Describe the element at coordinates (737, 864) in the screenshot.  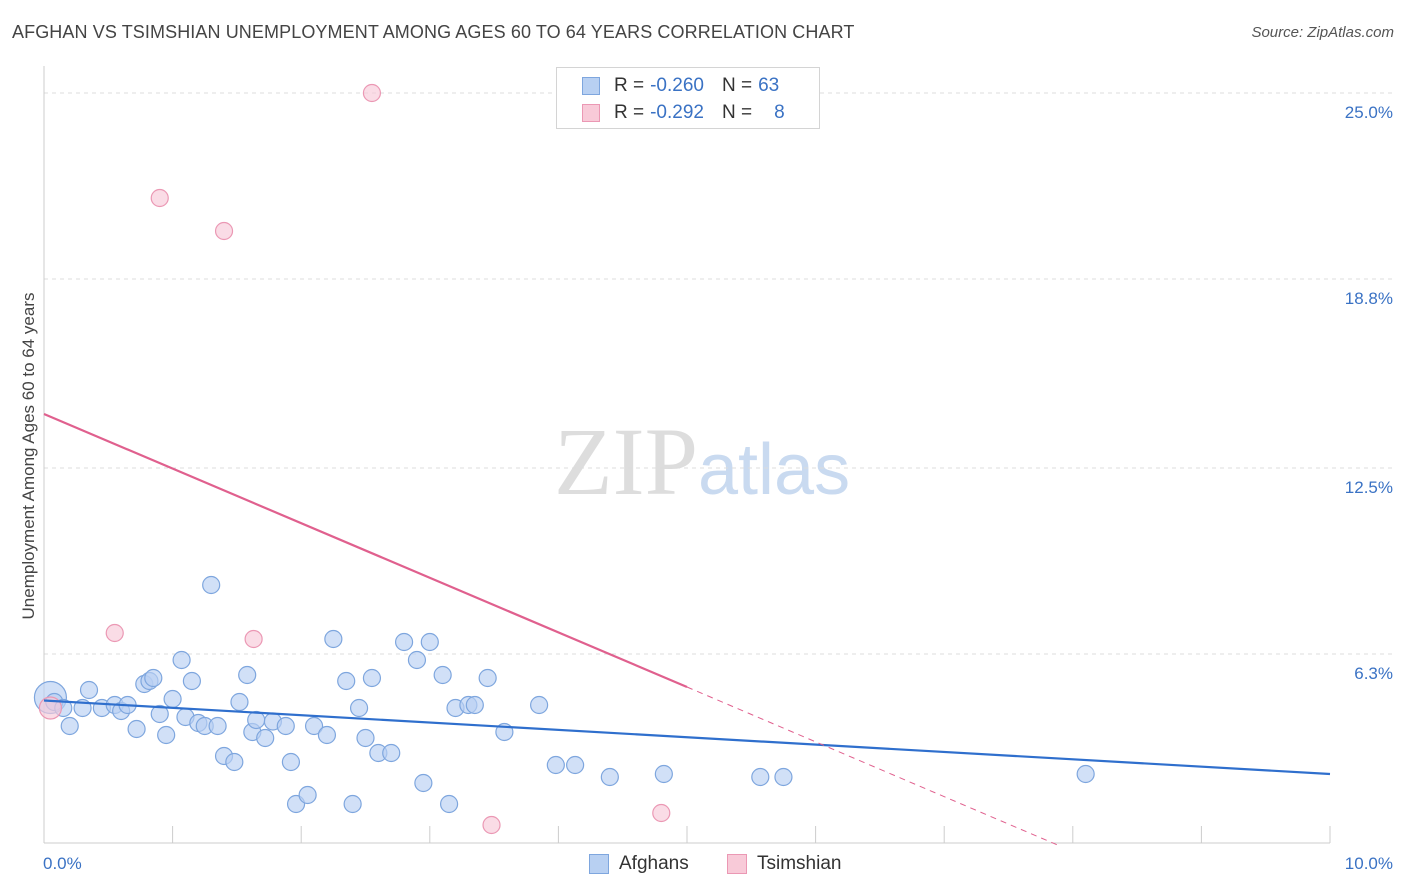
I see `bottom-tsimshian-swatch` at that location.